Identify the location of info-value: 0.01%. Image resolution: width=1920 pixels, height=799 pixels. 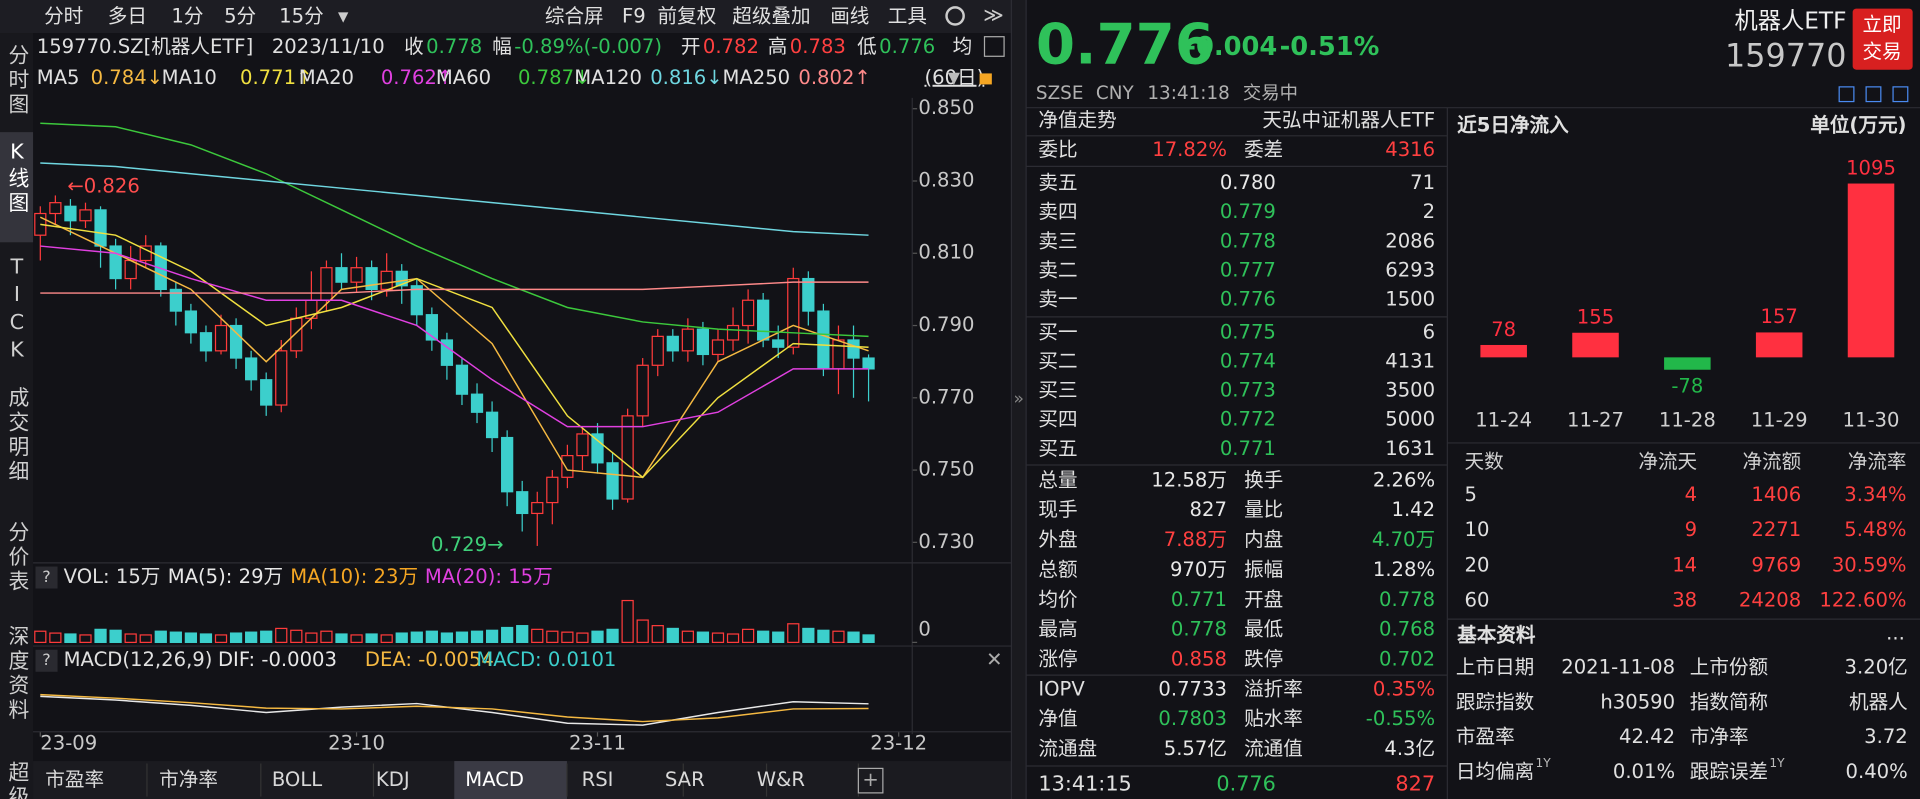
(1644, 771).